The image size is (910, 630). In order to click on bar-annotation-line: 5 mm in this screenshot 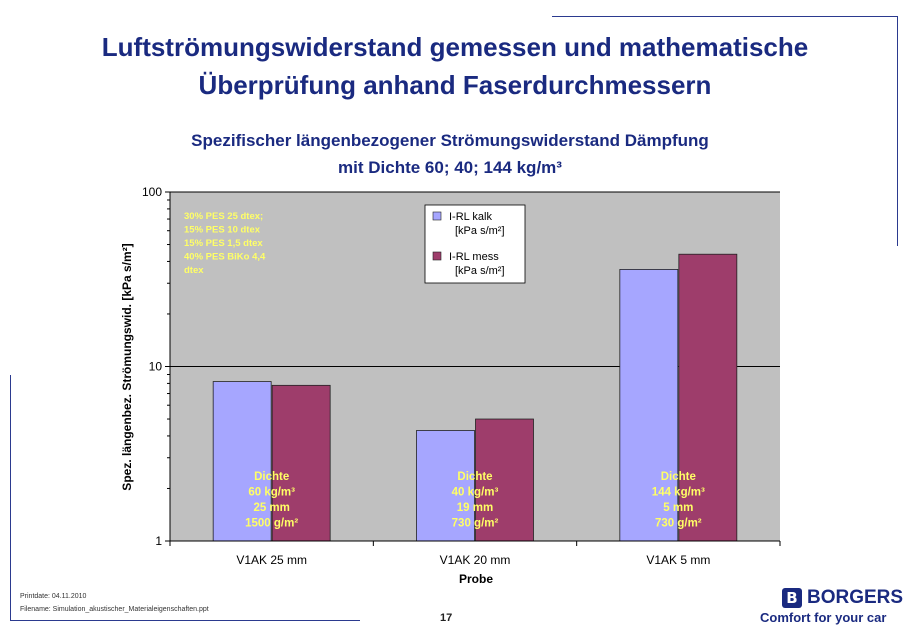, I will do `click(678, 508)`.